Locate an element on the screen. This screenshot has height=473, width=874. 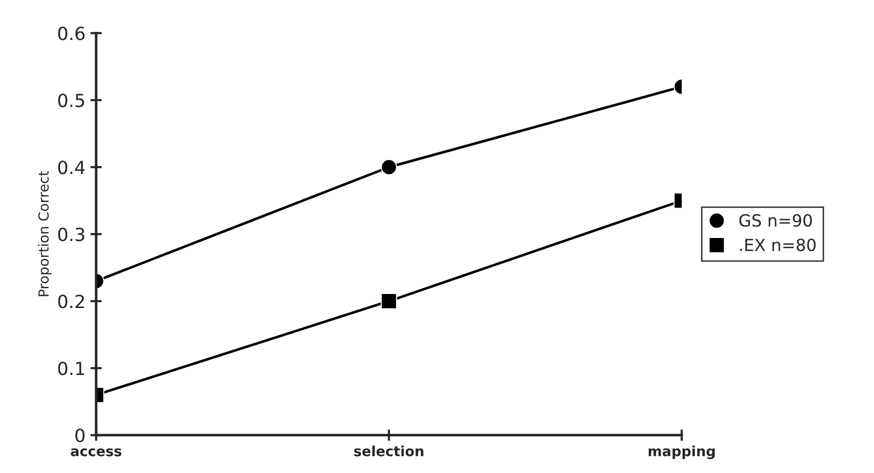
y-tick-label: 0.2 is located at coordinates (71, 301).